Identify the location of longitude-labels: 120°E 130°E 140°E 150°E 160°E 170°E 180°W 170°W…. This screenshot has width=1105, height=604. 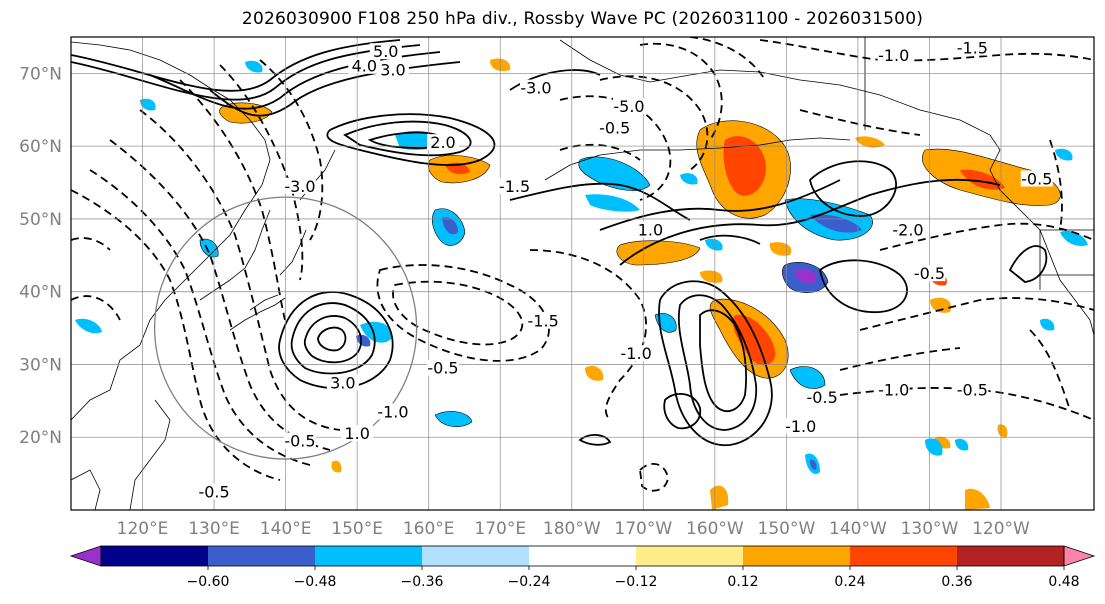
(573, 529).